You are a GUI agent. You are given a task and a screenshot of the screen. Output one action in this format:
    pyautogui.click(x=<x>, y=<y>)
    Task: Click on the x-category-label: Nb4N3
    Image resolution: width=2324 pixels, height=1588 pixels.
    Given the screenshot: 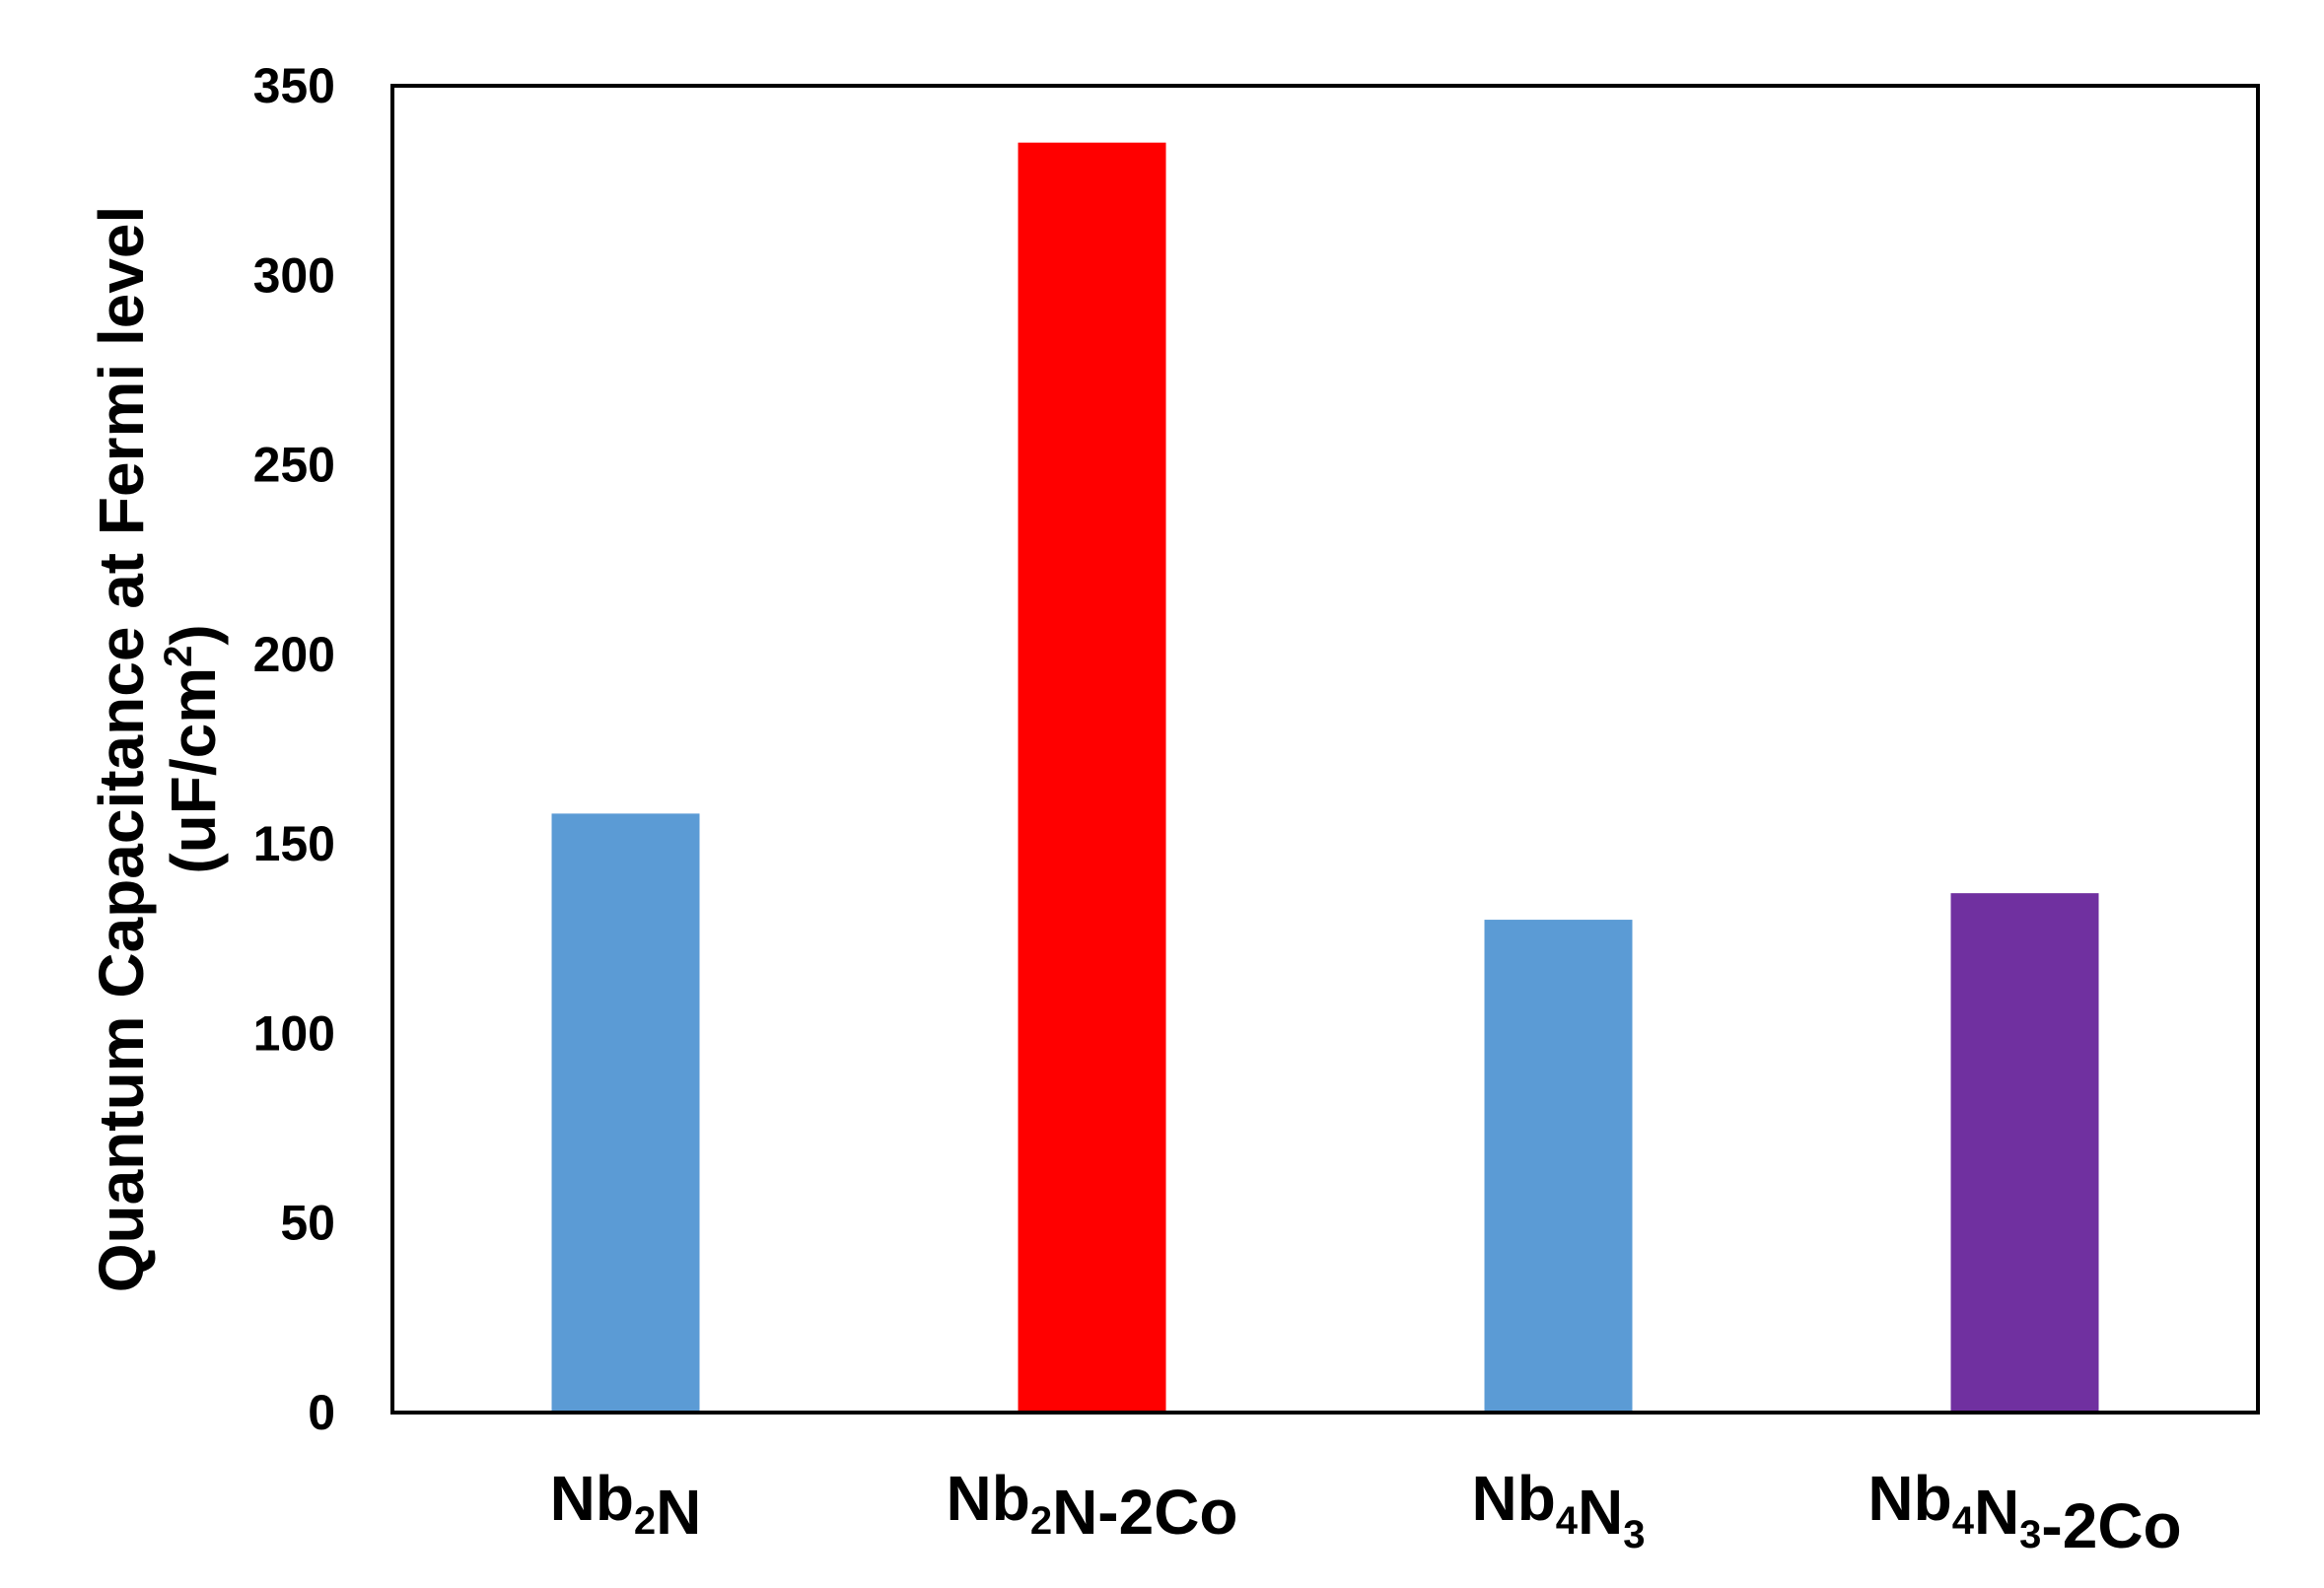 What is the action you would take?
    pyautogui.click(x=1558, y=1509)
    